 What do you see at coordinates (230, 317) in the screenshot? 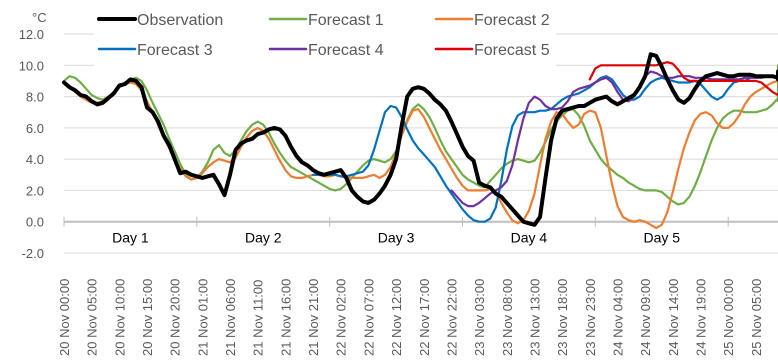
I see `x-tick-label: 21 Nov 06:00` at bounding box center [230, 317].